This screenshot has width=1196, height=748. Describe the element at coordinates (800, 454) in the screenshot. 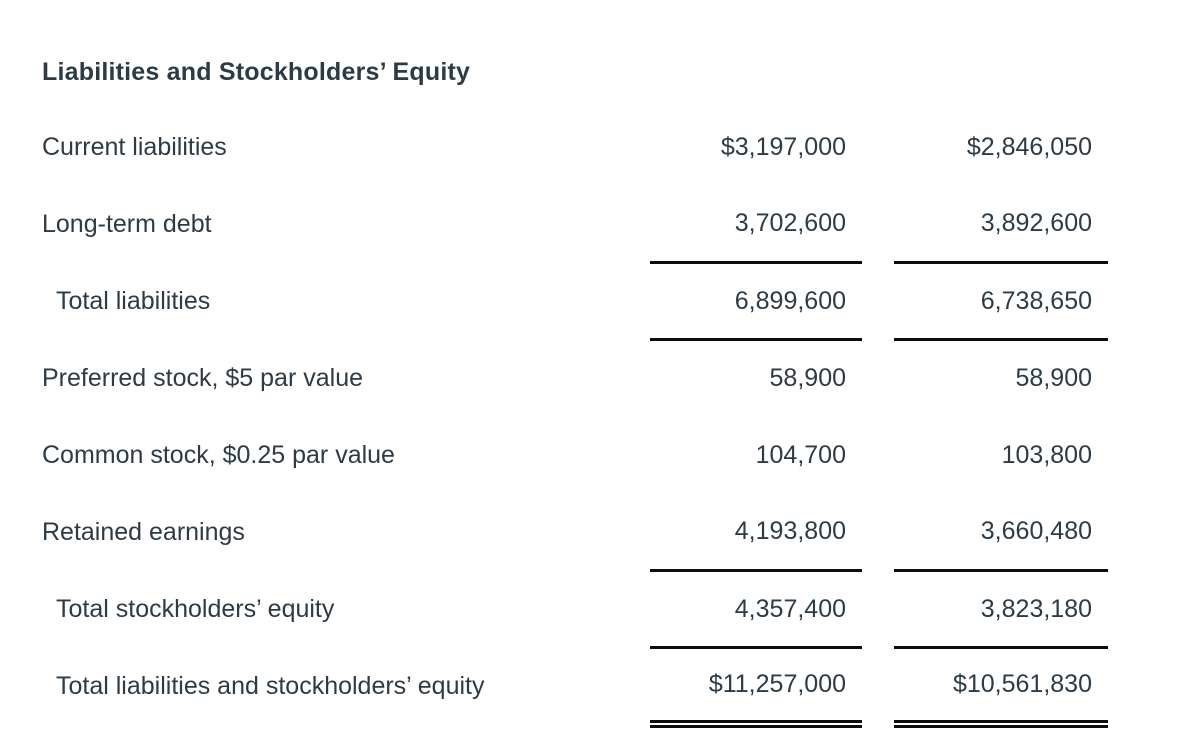

I see `col1-value: 104,700` at that location.